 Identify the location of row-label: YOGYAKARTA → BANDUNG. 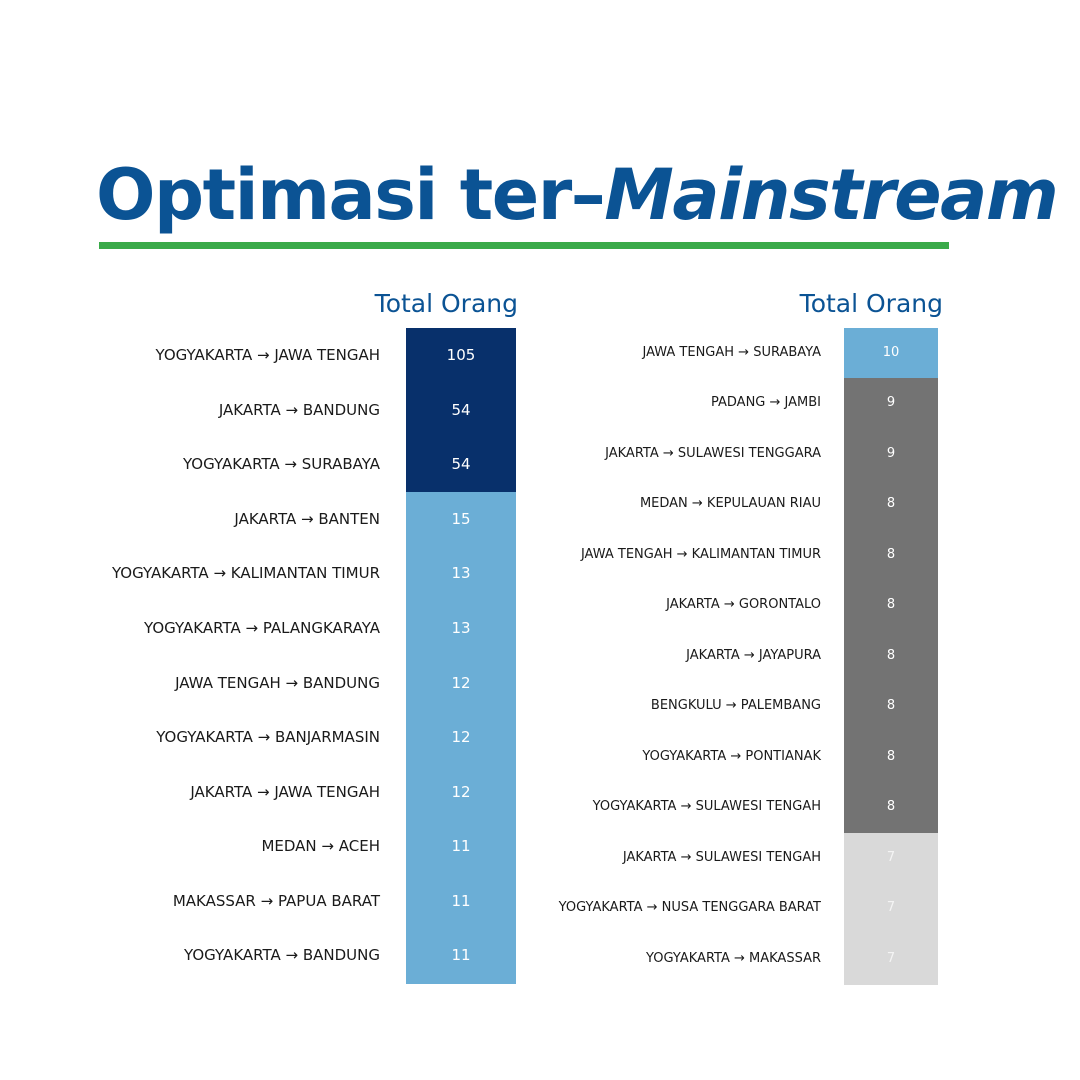
(282, 955).